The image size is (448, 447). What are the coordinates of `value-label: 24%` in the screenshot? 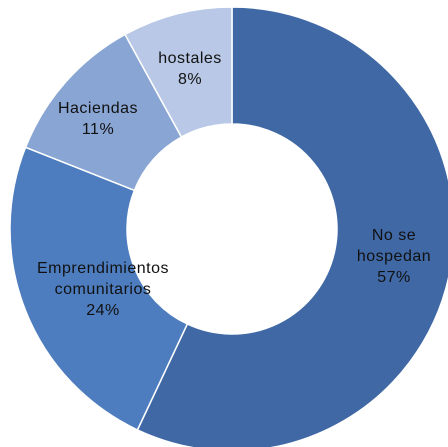 It's located at (103, 310).